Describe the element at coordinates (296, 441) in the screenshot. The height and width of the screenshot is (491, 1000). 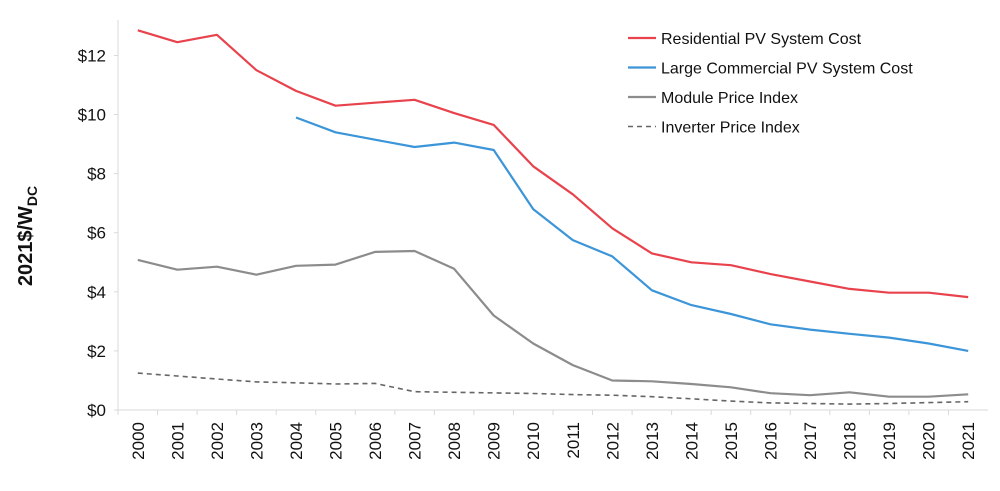
I see `x-tick-label: 2004` at that location.